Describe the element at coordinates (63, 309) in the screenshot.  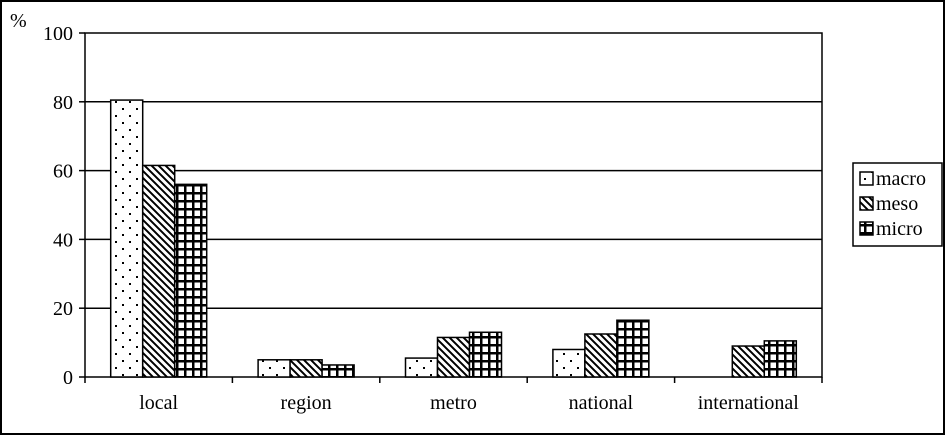
I see `y-tick-label: 20` at that location.